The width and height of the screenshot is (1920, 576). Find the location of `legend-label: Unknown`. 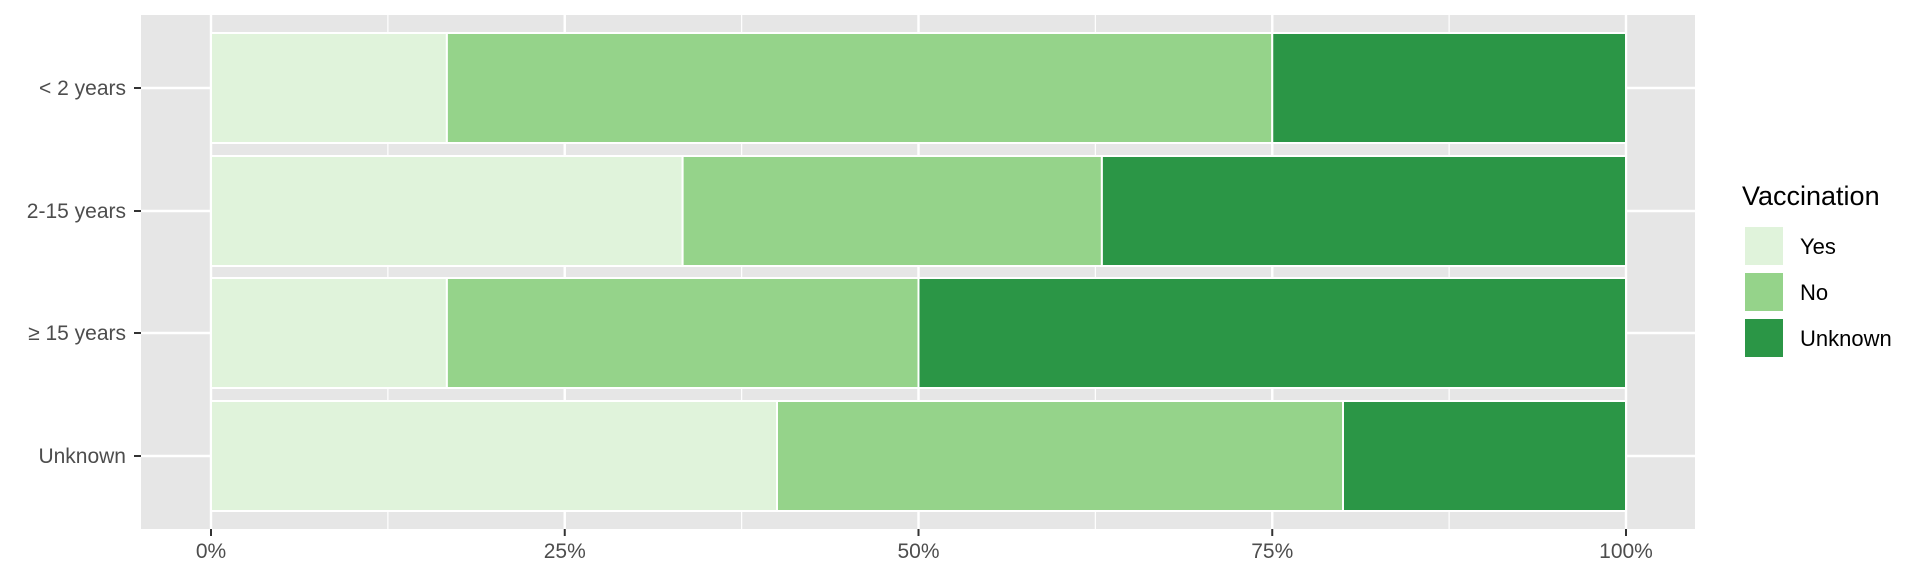

legend-label: Unknown is located at coordinates (1846, 338).